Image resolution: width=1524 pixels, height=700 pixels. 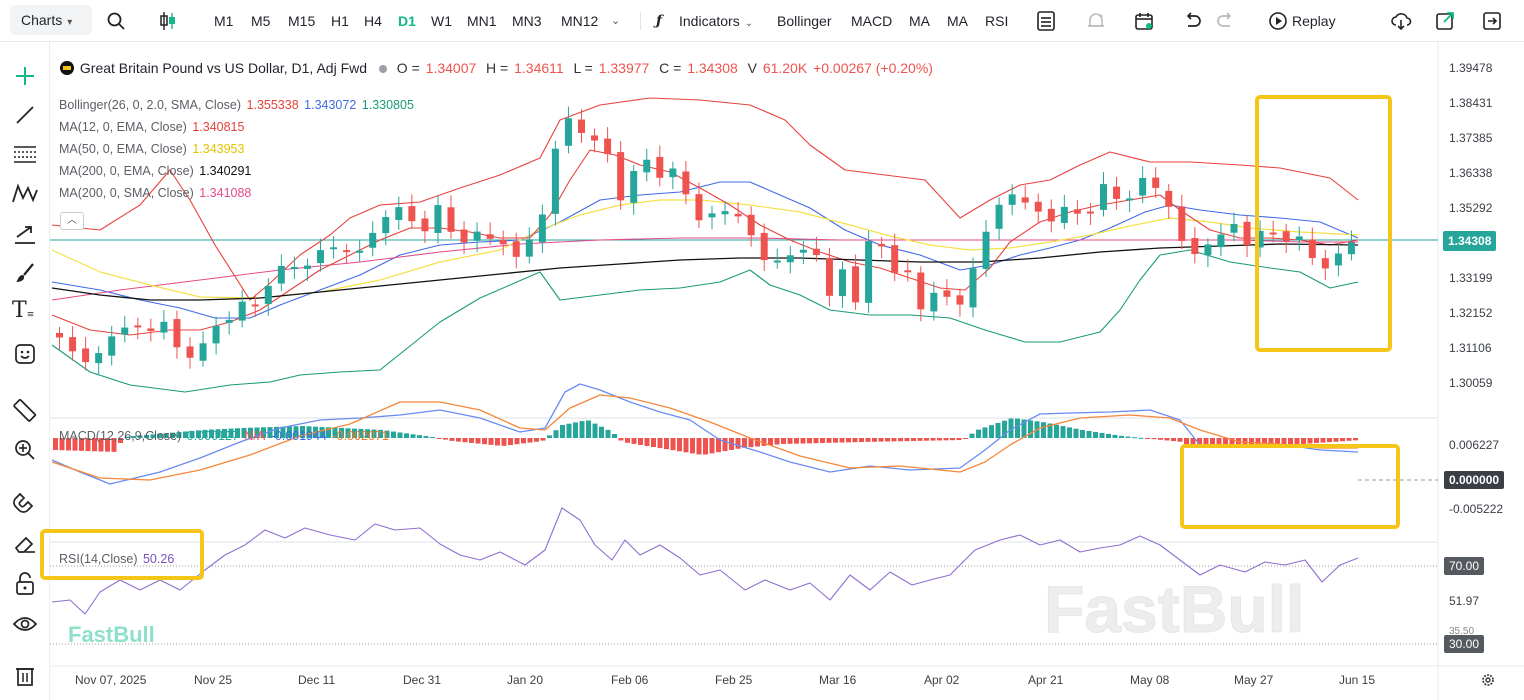 What do you see at coordinates (1278, 21) in the screenshot?
I see `replay-icon` at bounding box center [1278, 21].